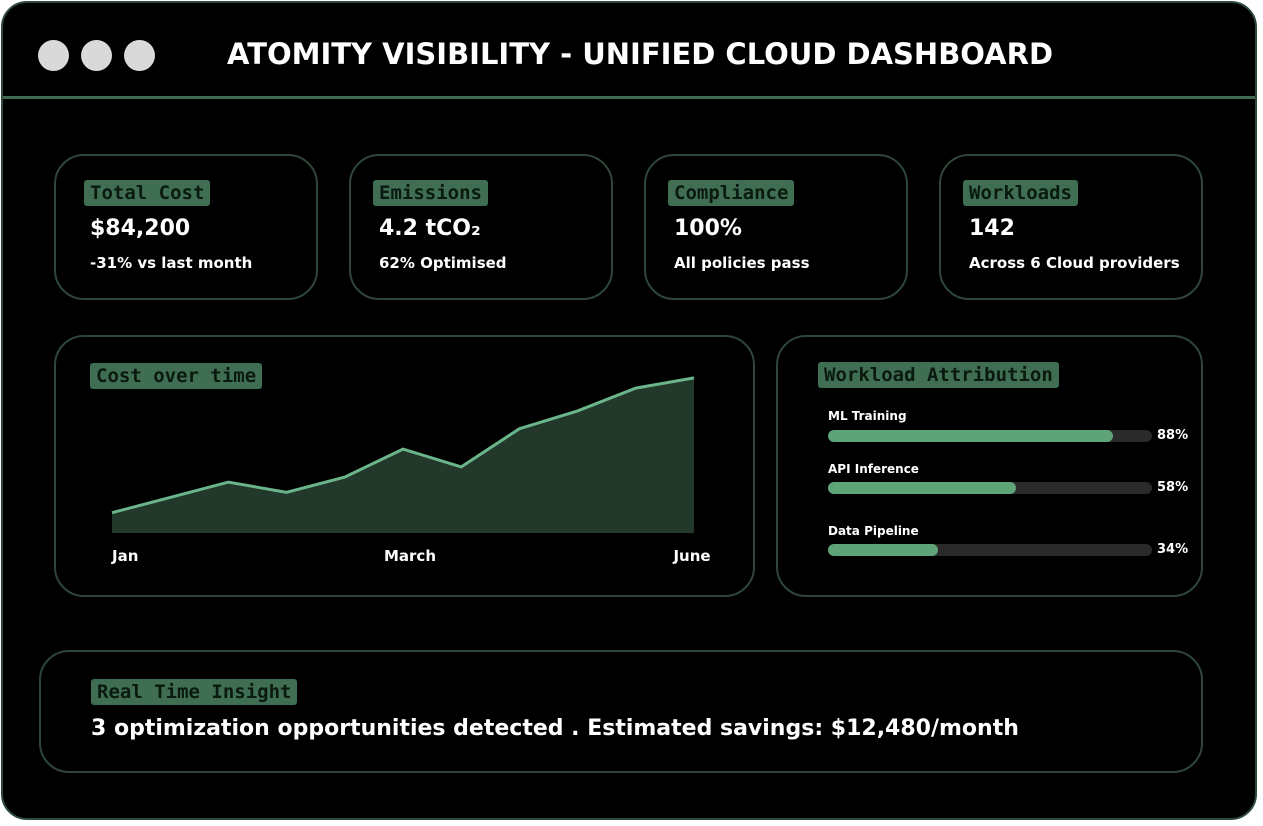  Describe the element at coordinates (691, 556) in the screenshot. I see `chart-x-tick-label: June` at that location.